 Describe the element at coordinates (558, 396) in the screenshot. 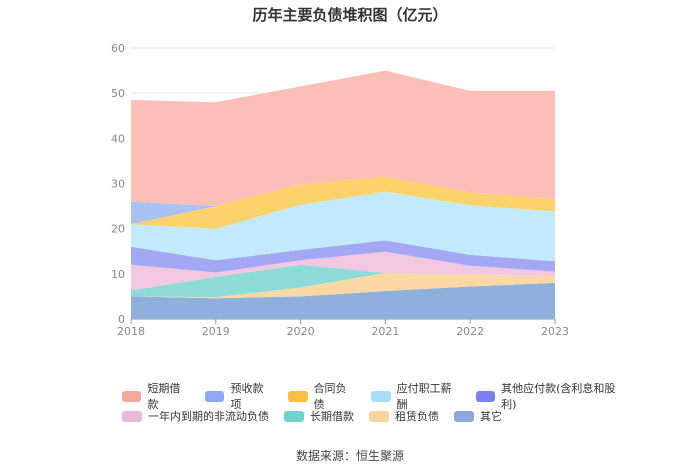

I see `legend-label: 其他应付款(含利息和股利)` at that location.